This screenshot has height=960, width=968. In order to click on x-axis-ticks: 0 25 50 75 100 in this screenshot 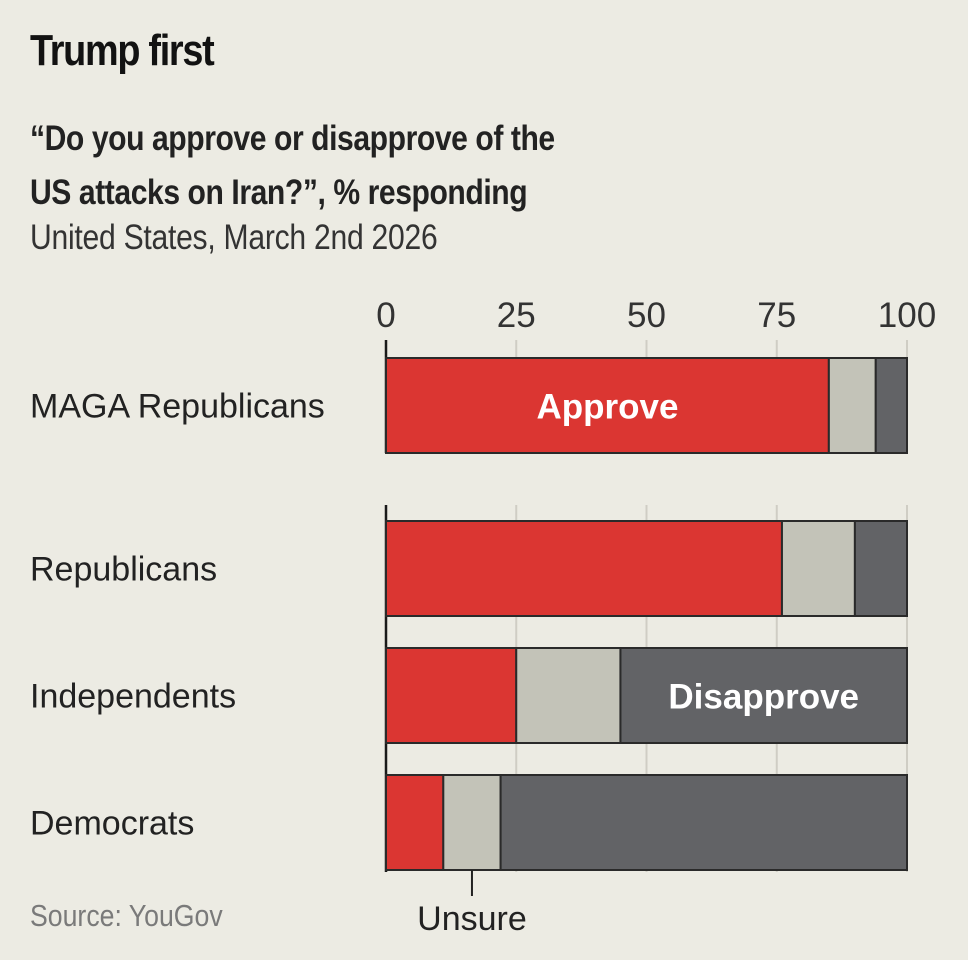, I will do `click(656, 315)`.